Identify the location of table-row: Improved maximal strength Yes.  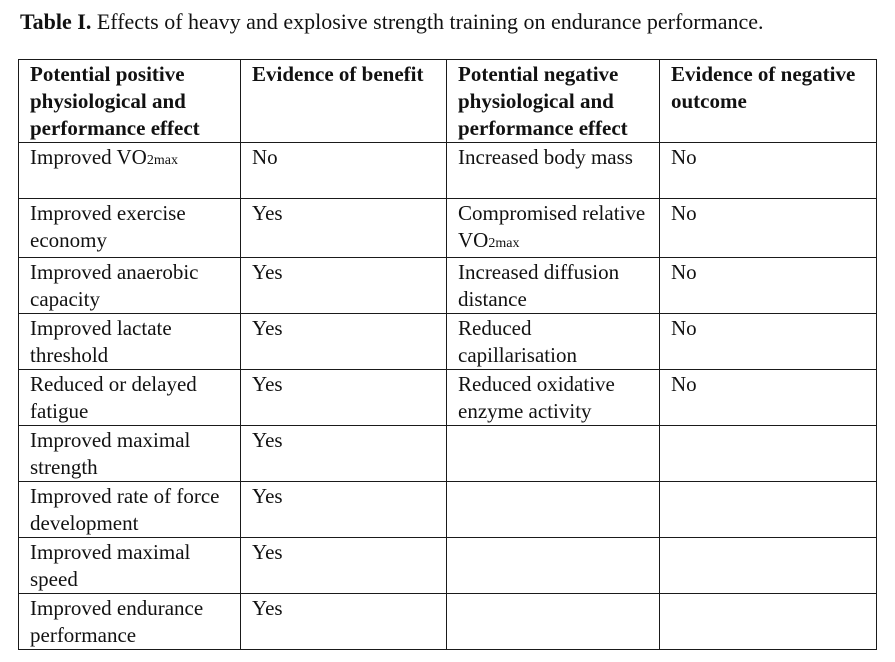
(447, 453).